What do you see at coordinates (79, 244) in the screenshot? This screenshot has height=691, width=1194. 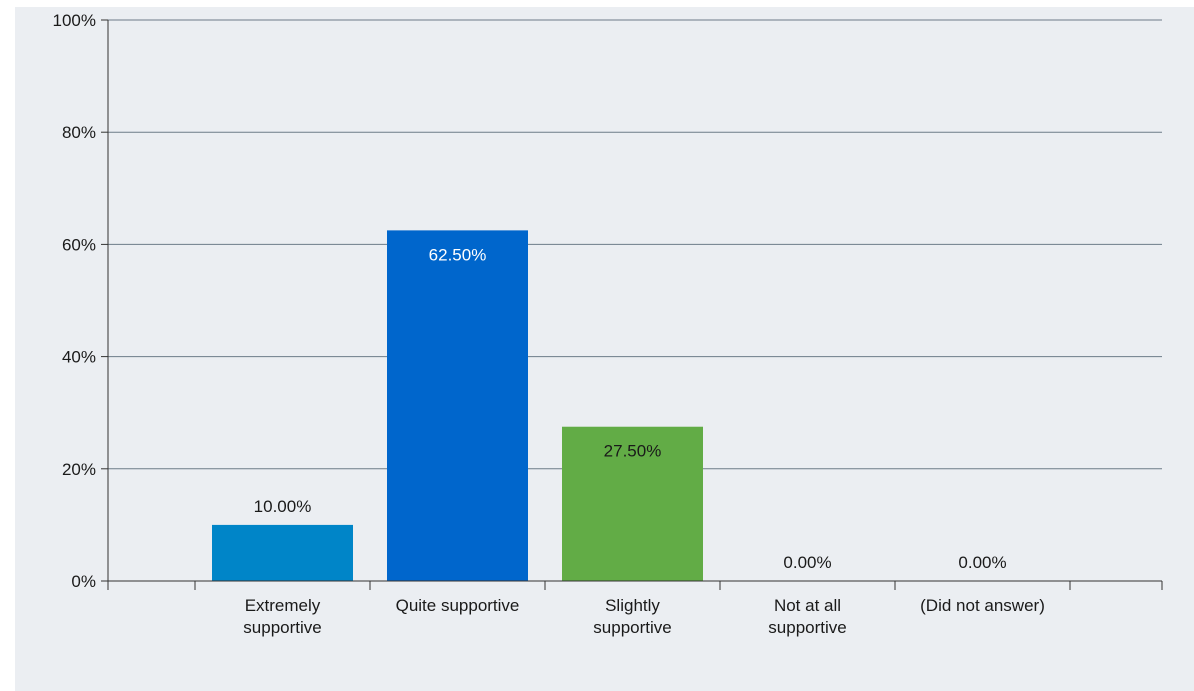 I see `y-tick-label: 60%` at bounding box center [79, 244].